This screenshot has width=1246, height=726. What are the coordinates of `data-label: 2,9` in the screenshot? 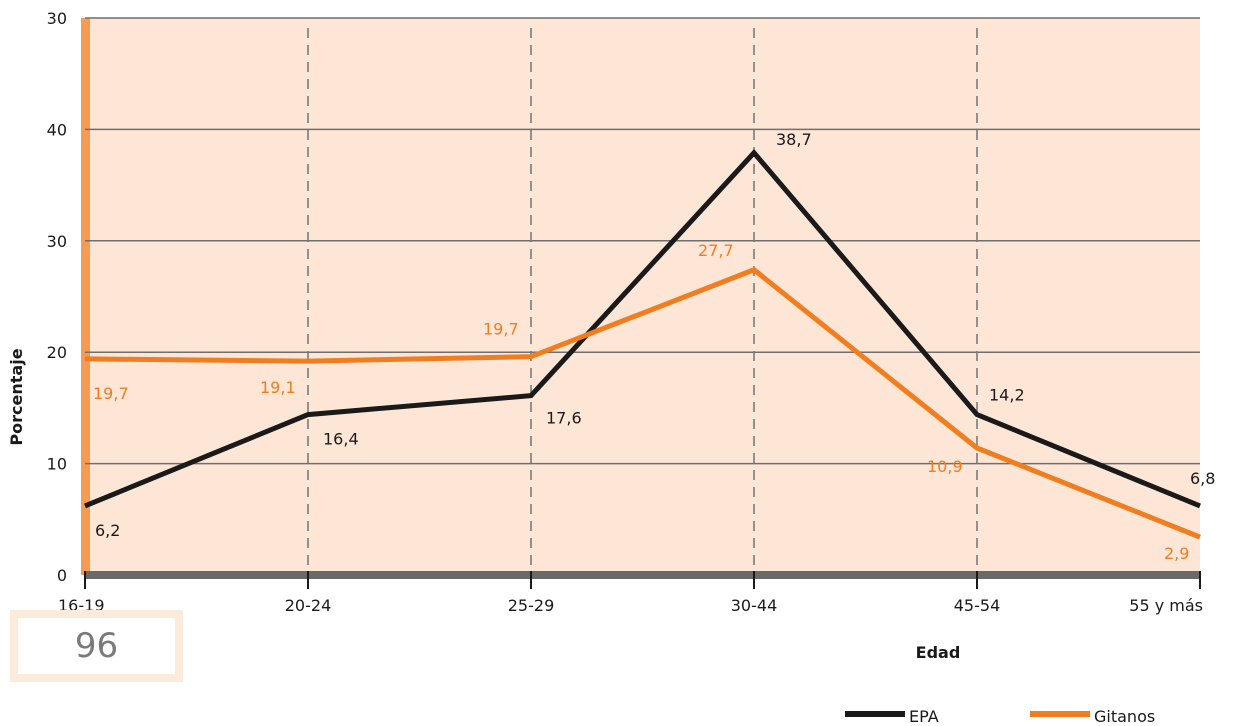 It's located at (1176, 553).